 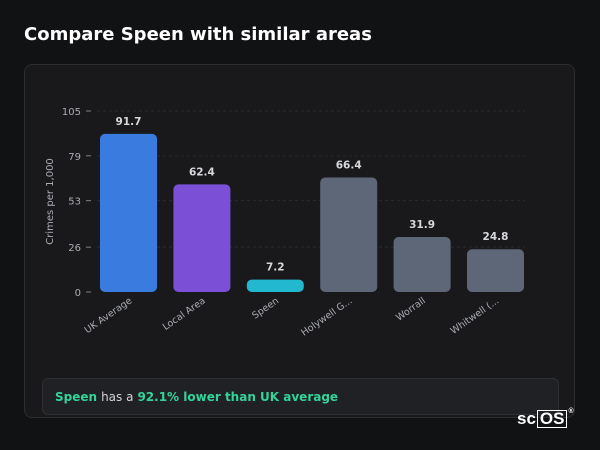 What do you see at coordinates (275, 268) in the screenshot?
I see `bar-value-label: 7.2` at bounding box center [275, 268].